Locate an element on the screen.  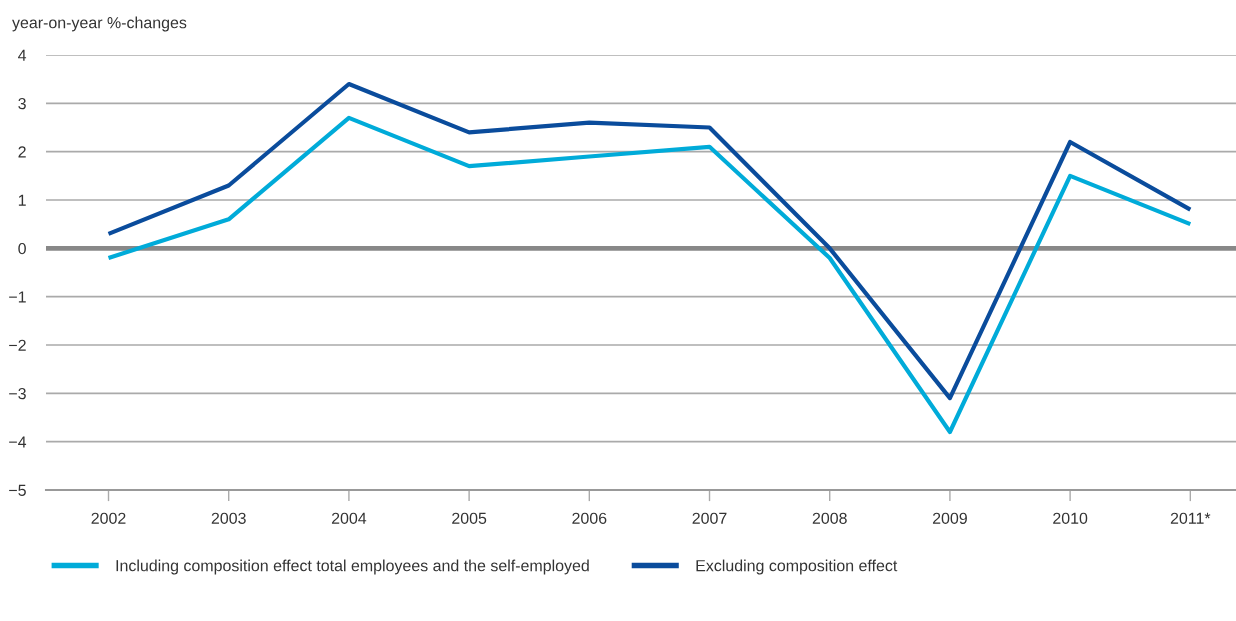
x-tick-label: 2006 is located at coordinates (589, 518).